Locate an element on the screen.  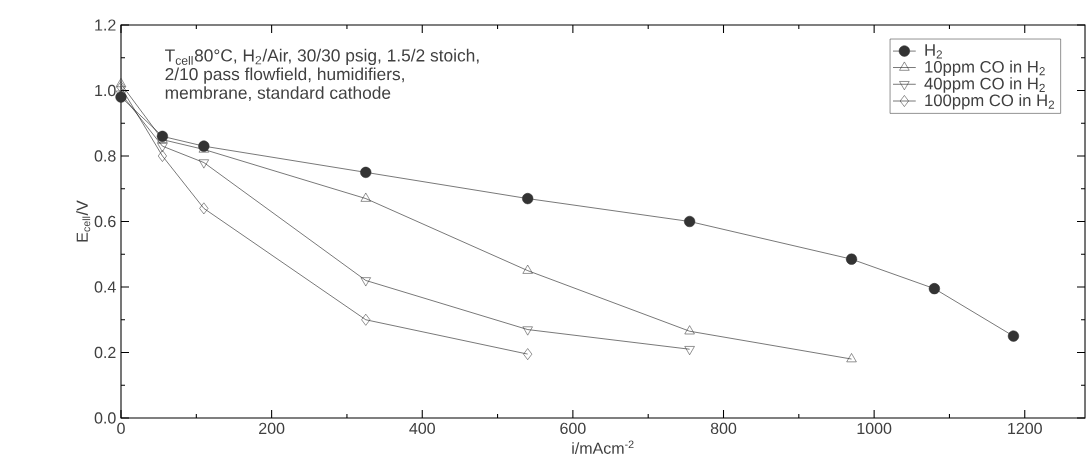
x-tick-label: 400 is located at coordinates (422, 428).